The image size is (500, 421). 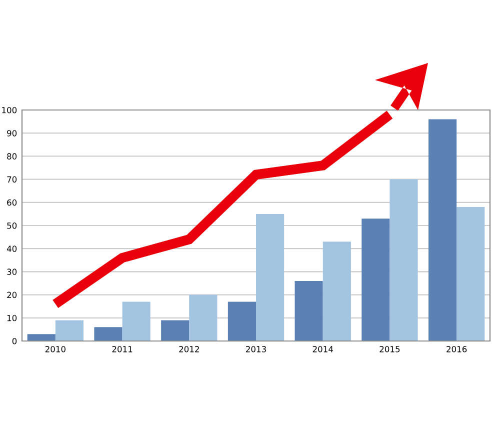 I want to click on x-tick-label: 2010, so click(x=55, y=349).